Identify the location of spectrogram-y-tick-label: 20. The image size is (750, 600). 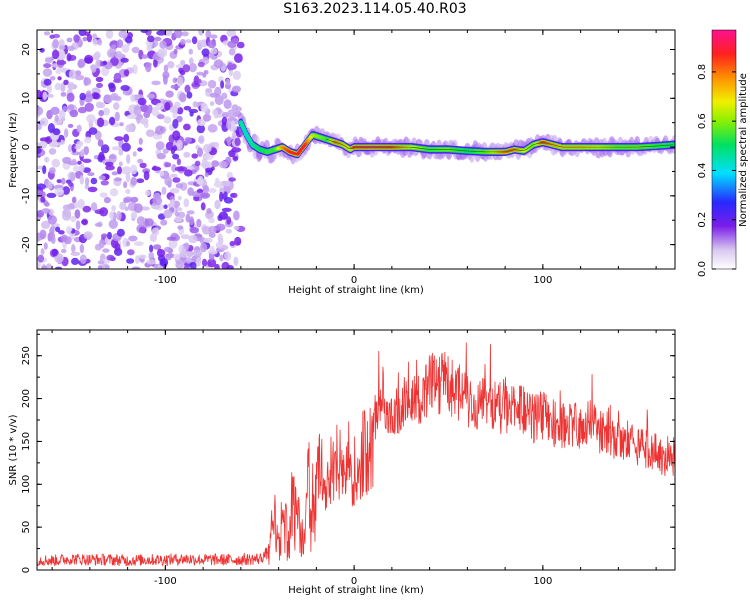
(26, 49).